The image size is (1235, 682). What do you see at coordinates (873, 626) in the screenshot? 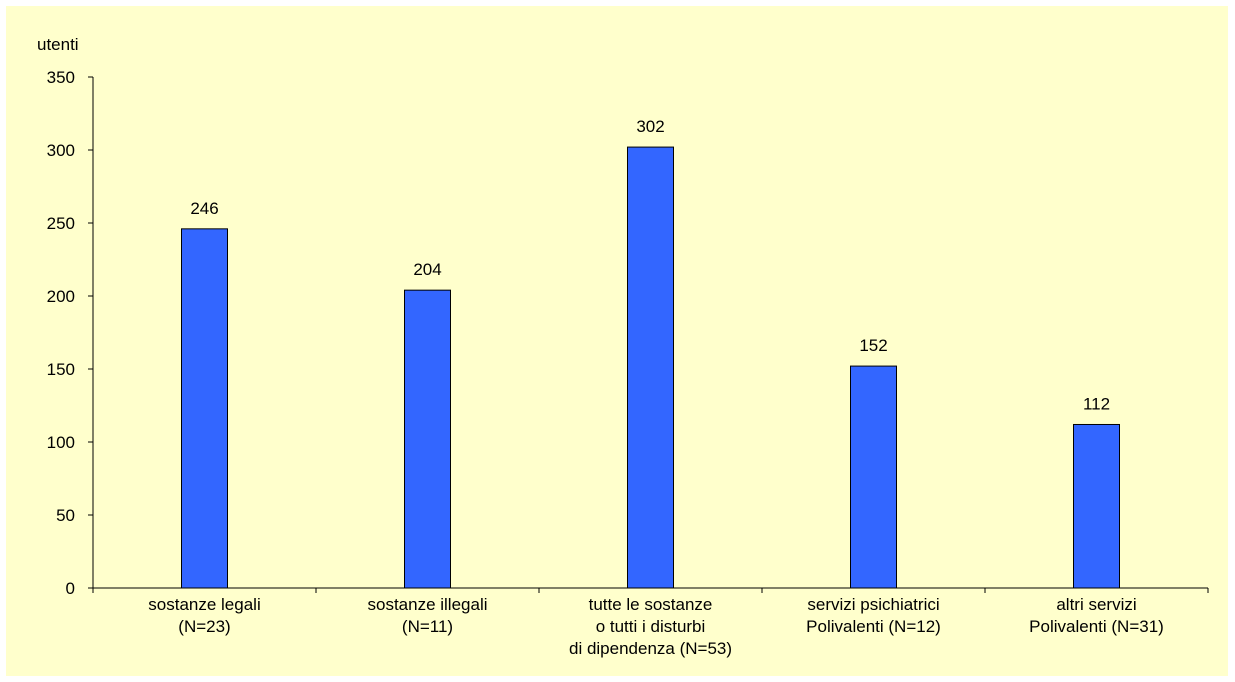
I see `x-tick-label: Polivalenti (N=12)` at bounding box center [873, 626].